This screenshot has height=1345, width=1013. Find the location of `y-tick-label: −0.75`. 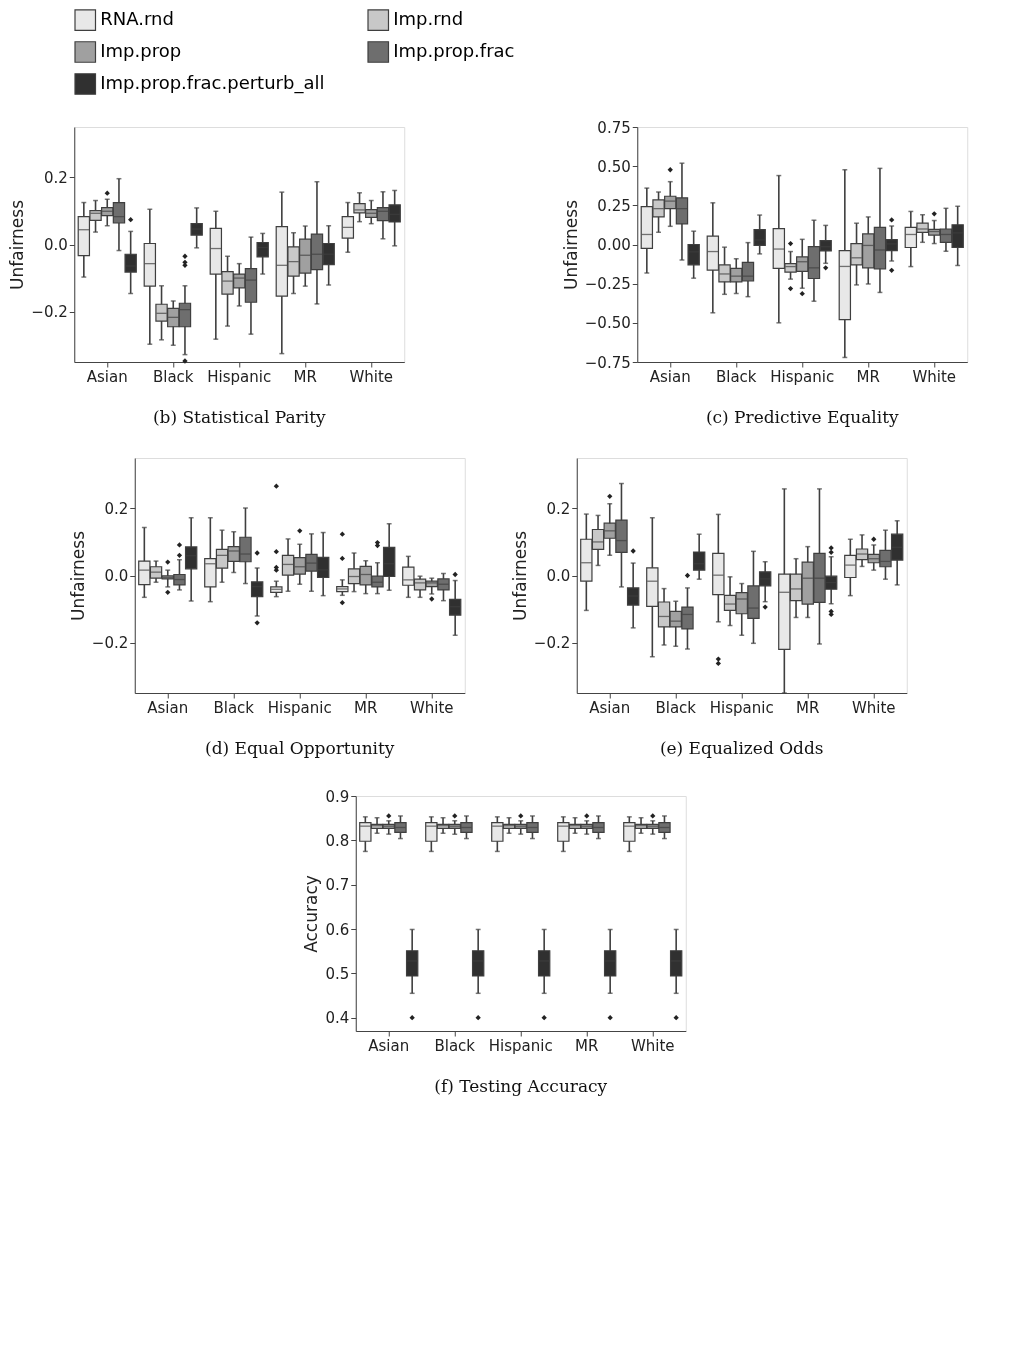

y-tick-label: −0.75 is located at coordinates (607, 362).